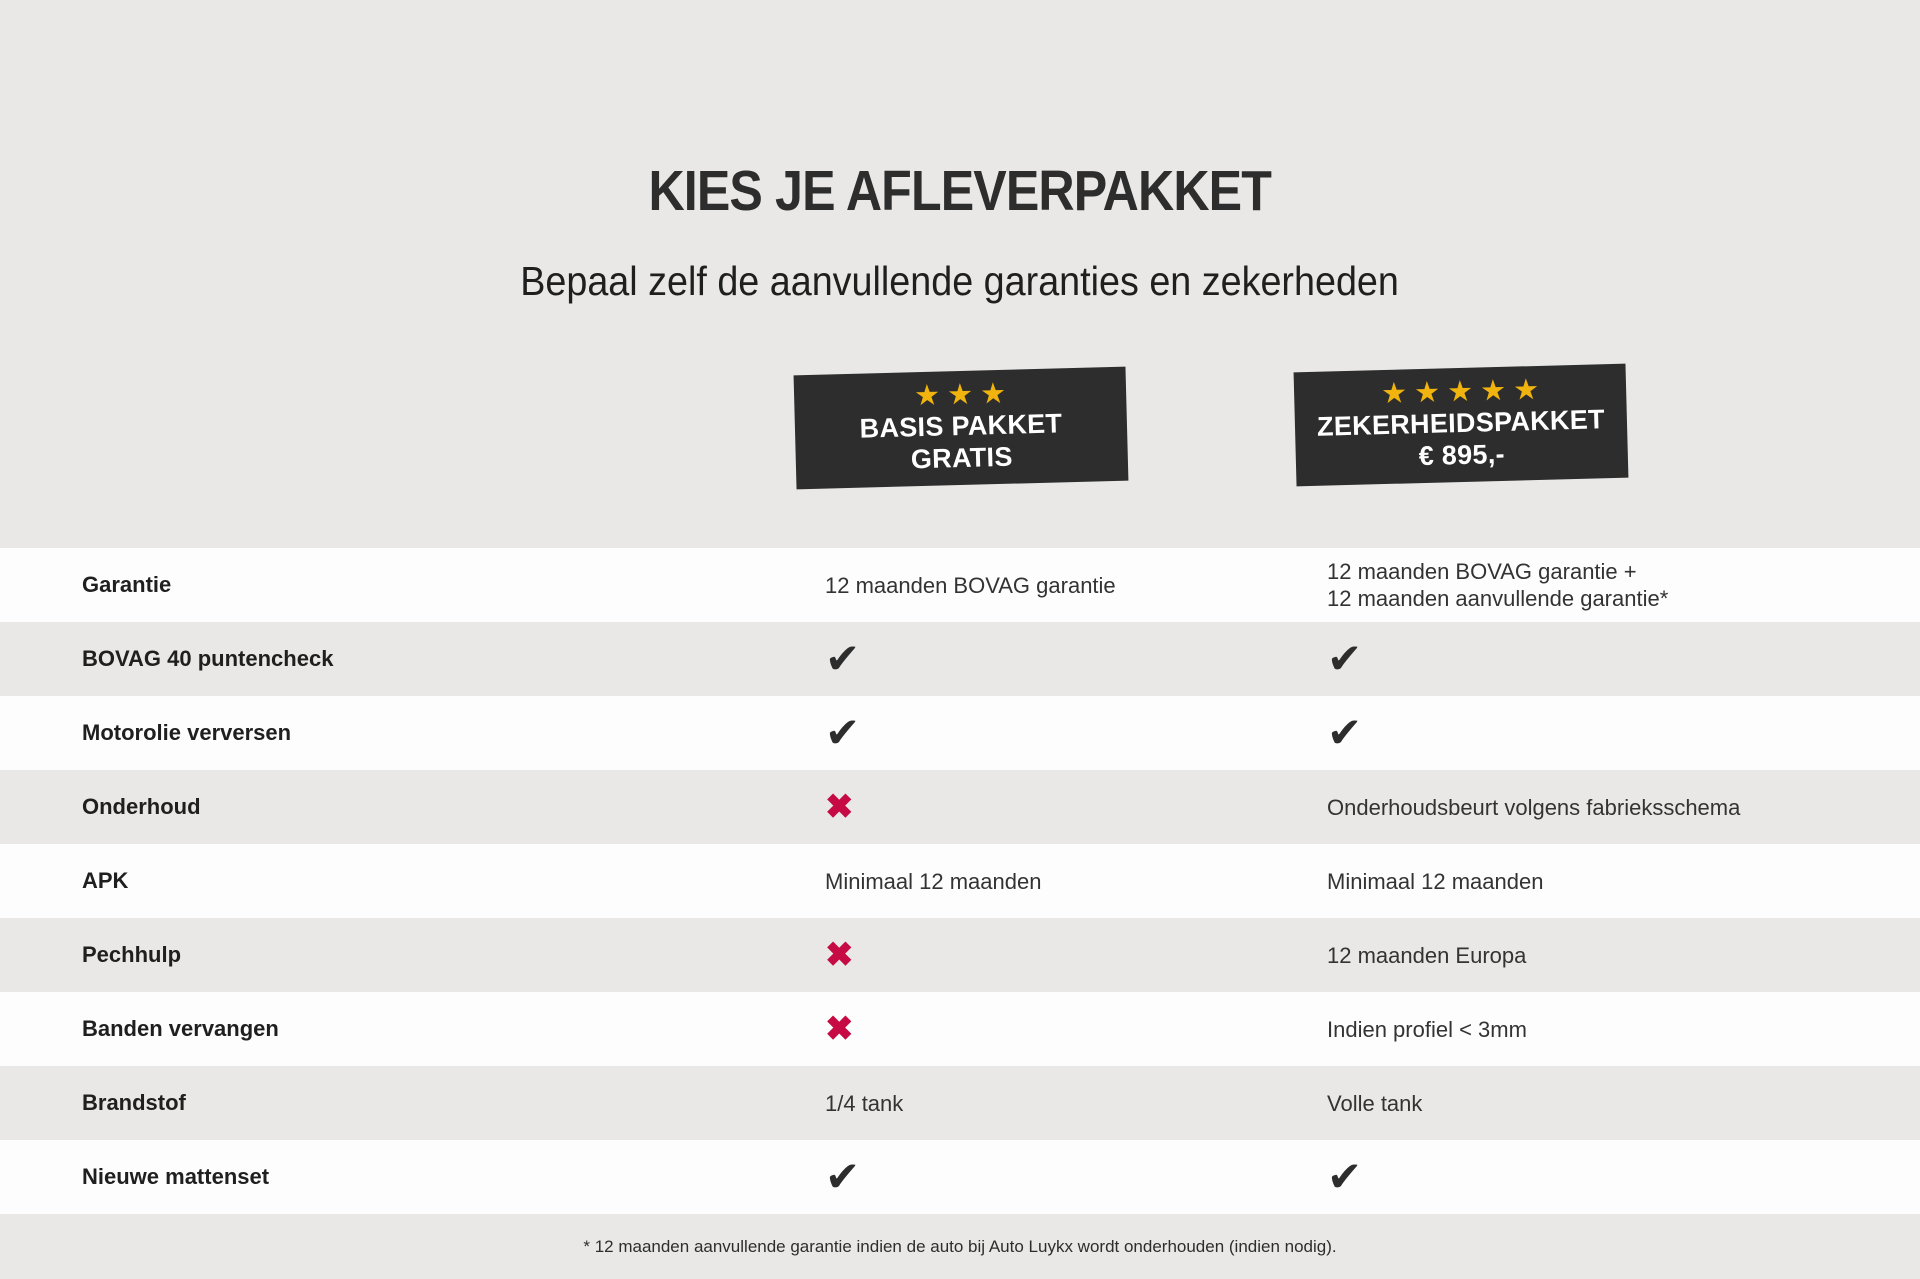  Describe the element at coordinates (1534, 807) in the screenshot. I see `cell-text: Onderhoudsbeurt volgens fabrieksschema` at that location.